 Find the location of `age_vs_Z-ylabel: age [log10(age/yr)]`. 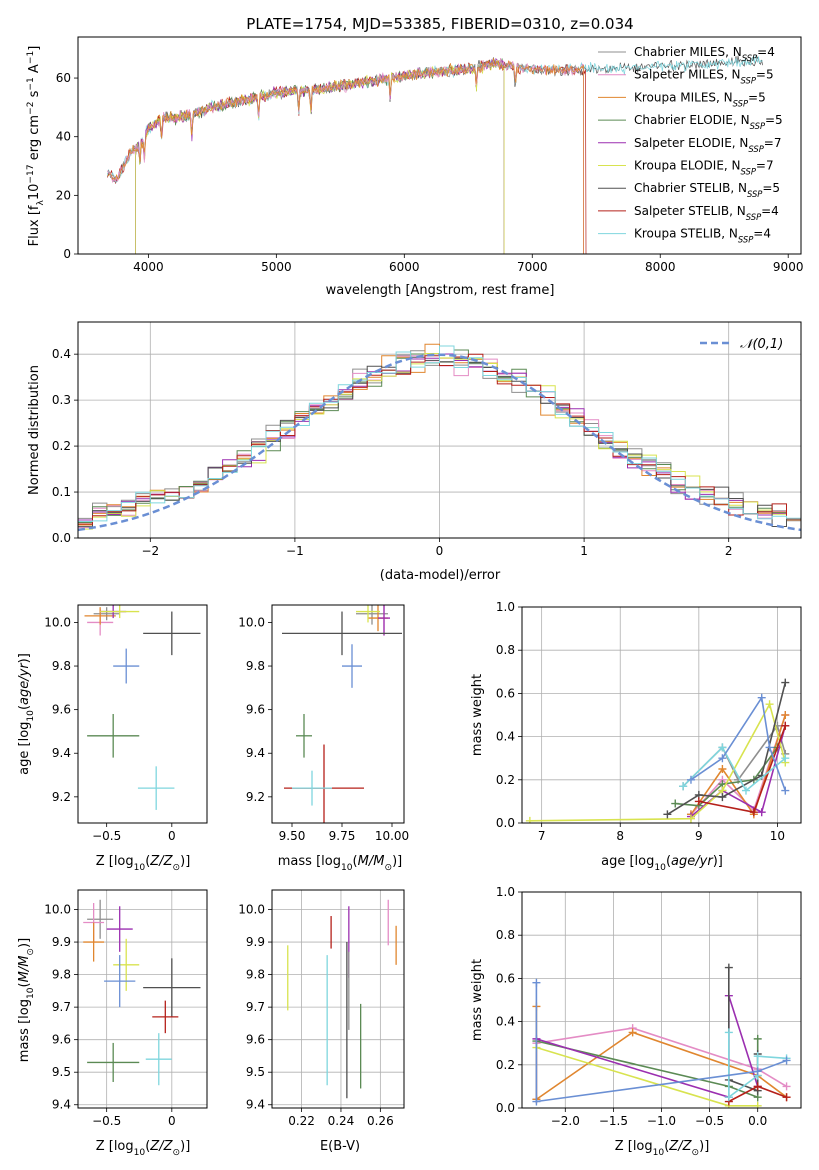

age_vs_Z-ylabel: age [log10(age/yr)] is located at coordinates (26, 714).